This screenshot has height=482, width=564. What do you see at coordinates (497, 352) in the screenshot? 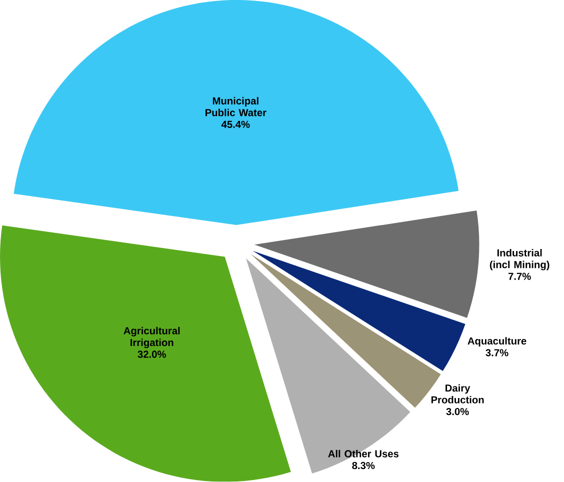
I see `data-label: 3.7%` at bounding box center [497, 352].